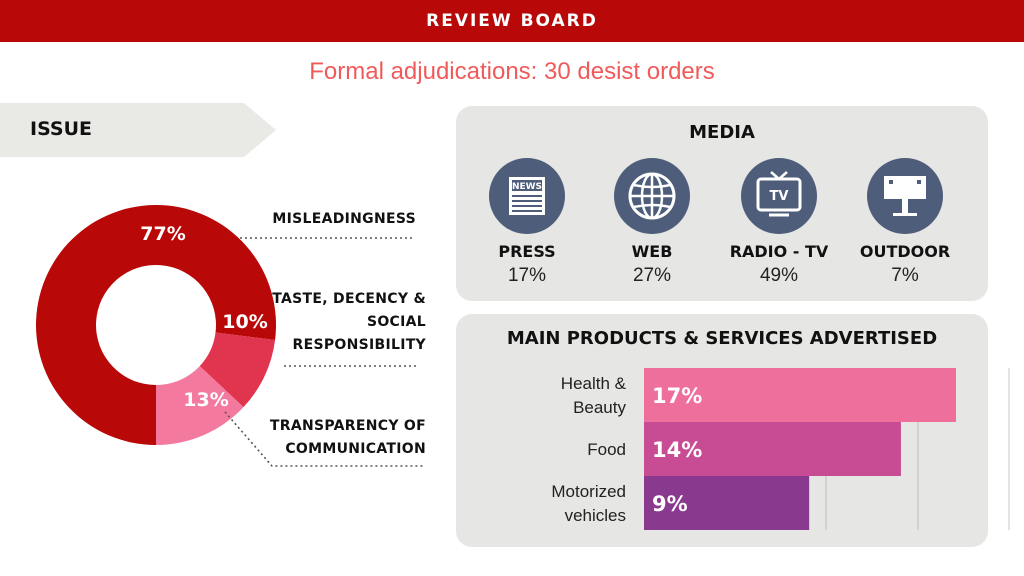 Image resolution: width=1024 pixels, height=576 pixels. Describe the element at coordinates (905, 275) in the screenshot. I see `media-pct-outdoor: 7%` at that location.